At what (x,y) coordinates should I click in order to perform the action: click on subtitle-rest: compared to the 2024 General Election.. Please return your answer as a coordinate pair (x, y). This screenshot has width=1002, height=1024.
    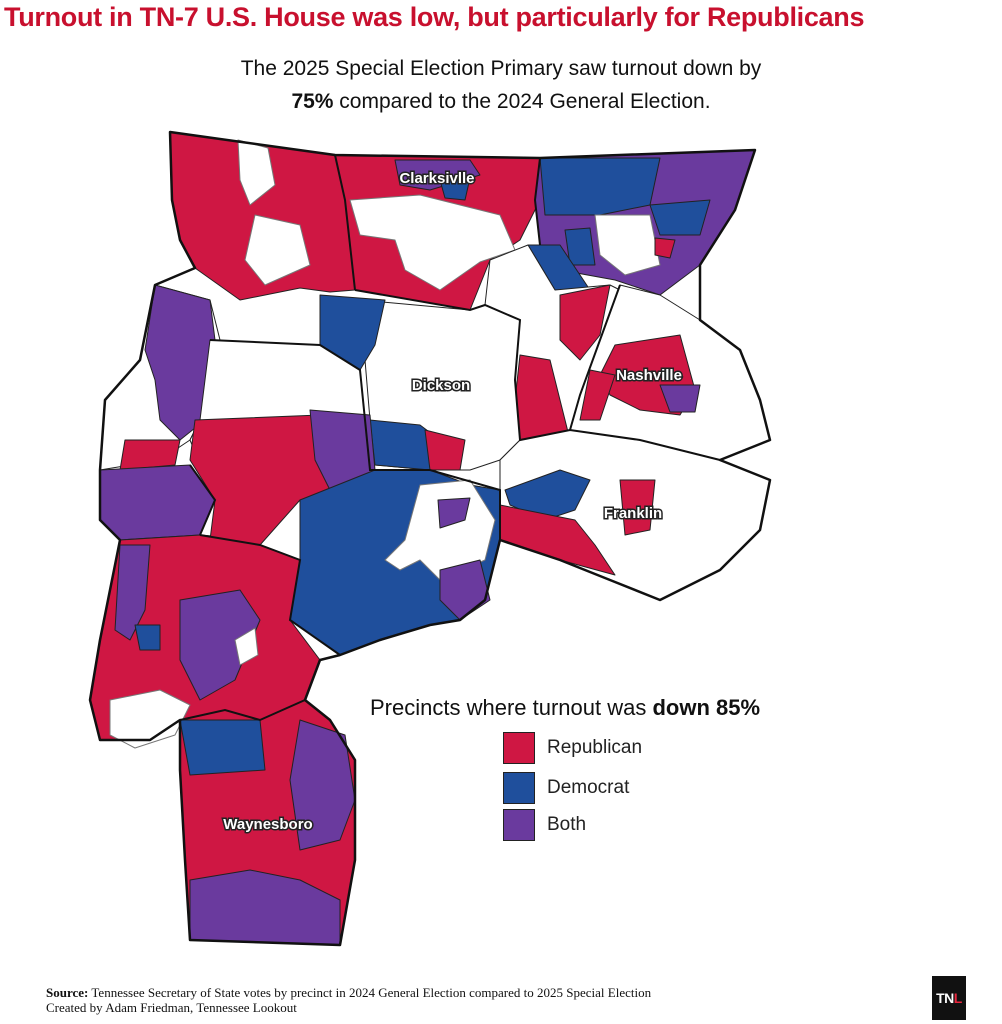
    Looking at the image, I should click on (522, 101).